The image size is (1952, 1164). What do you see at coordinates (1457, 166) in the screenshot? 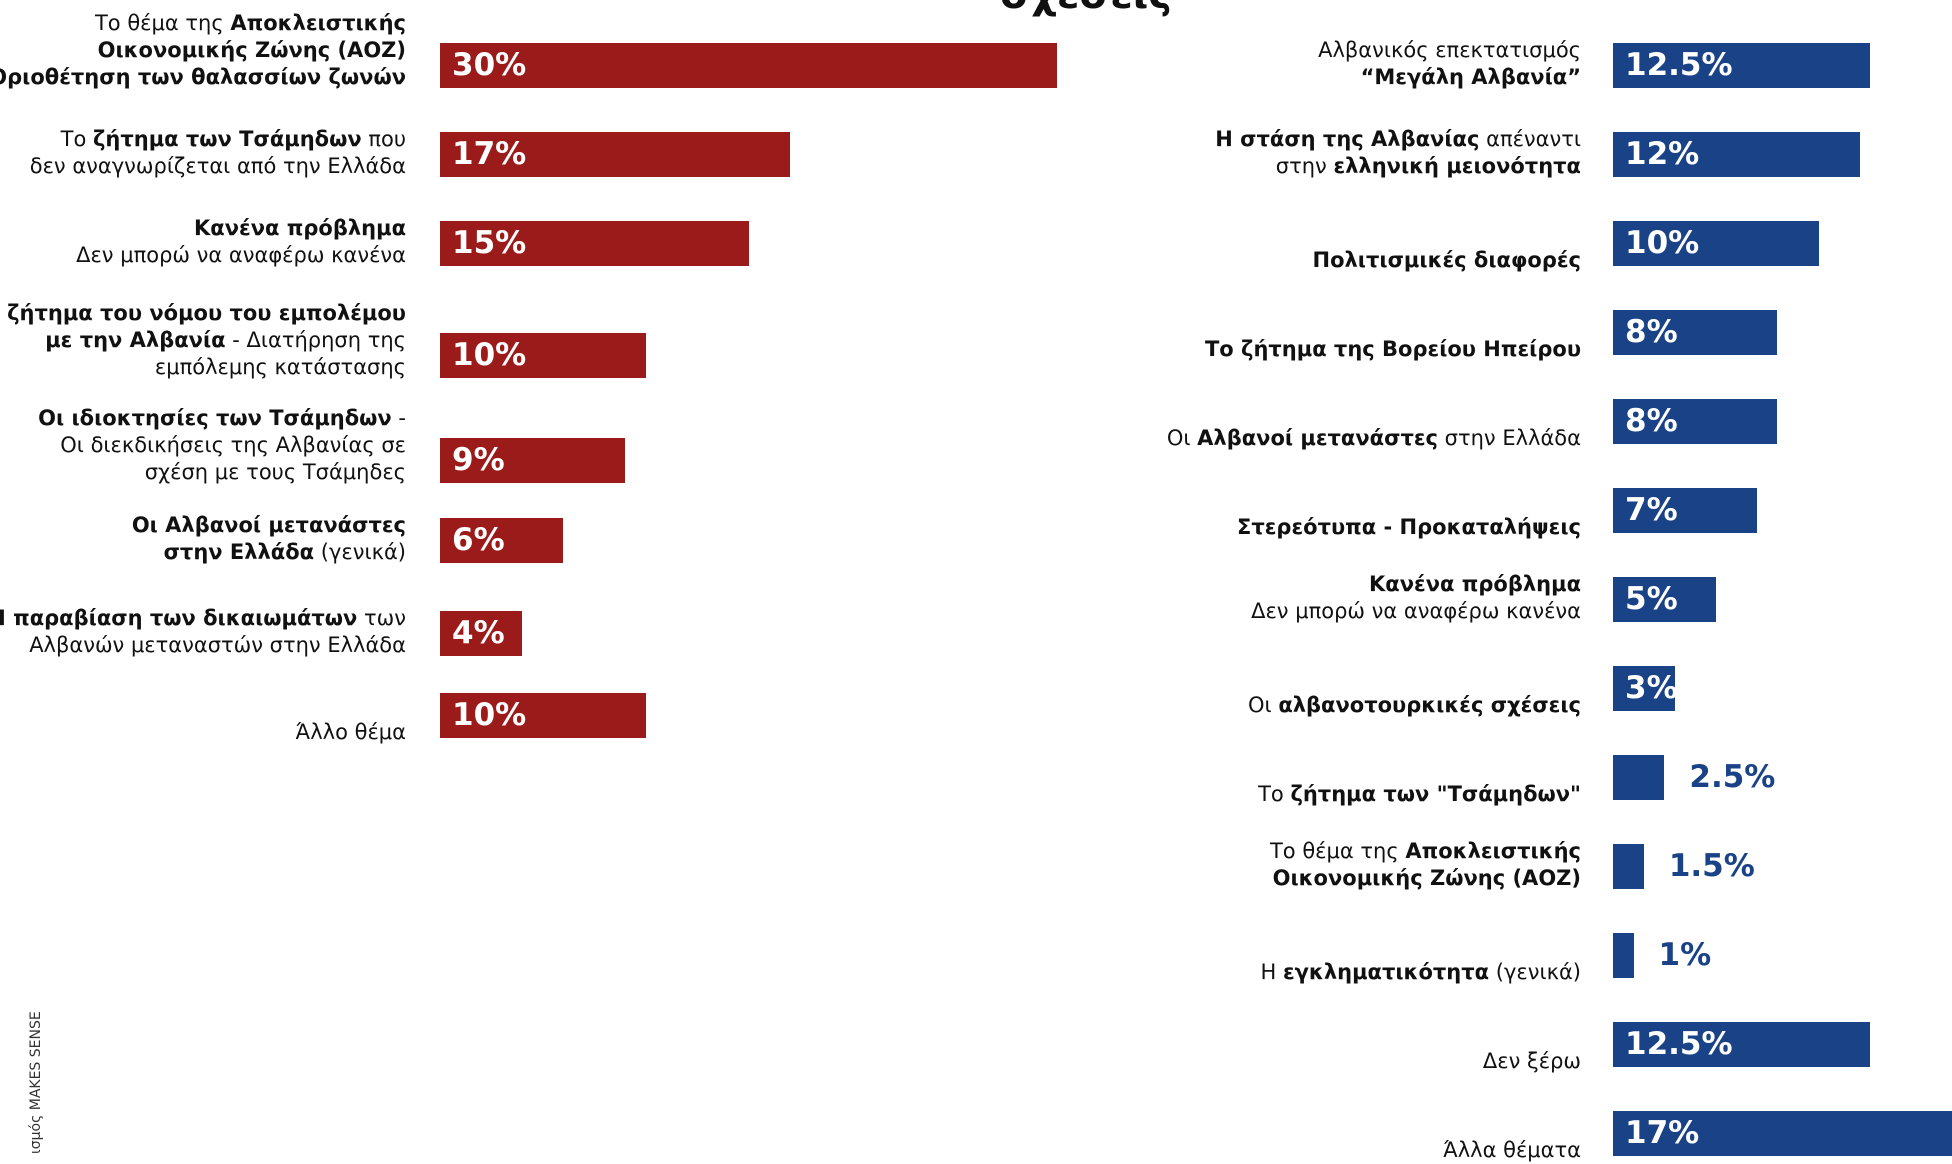
I see `label-text-run: ελληνική μειονότητα` at bounding box center [1457, 166].